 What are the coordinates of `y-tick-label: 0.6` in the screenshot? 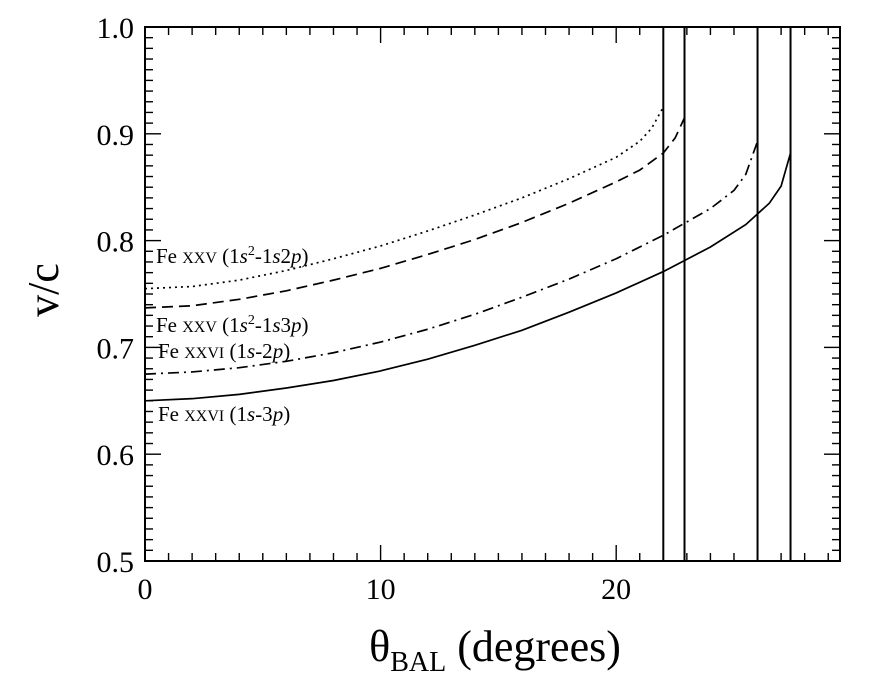 It's located at (116, 455).